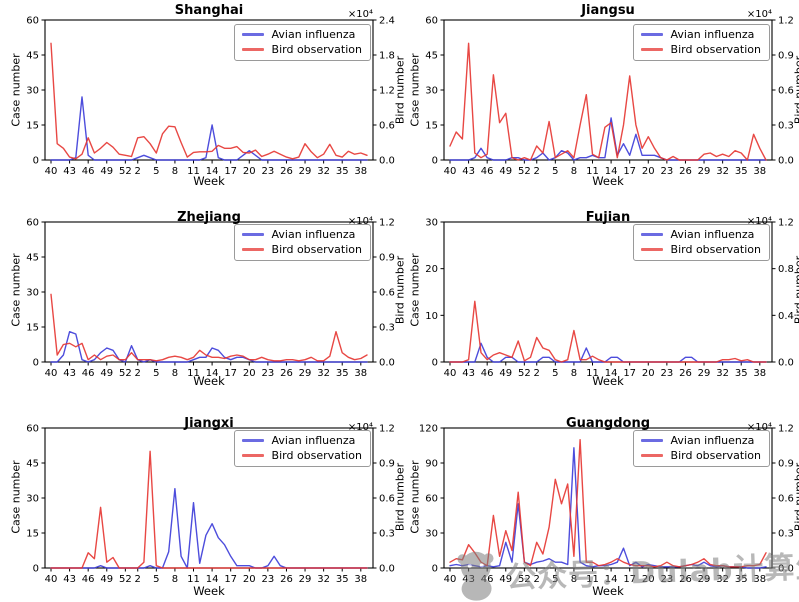 The image size is (799, 602). Describe the element at coordinates (387, 534) in the screenshot. I see `svg-text: 0.3` at that location.